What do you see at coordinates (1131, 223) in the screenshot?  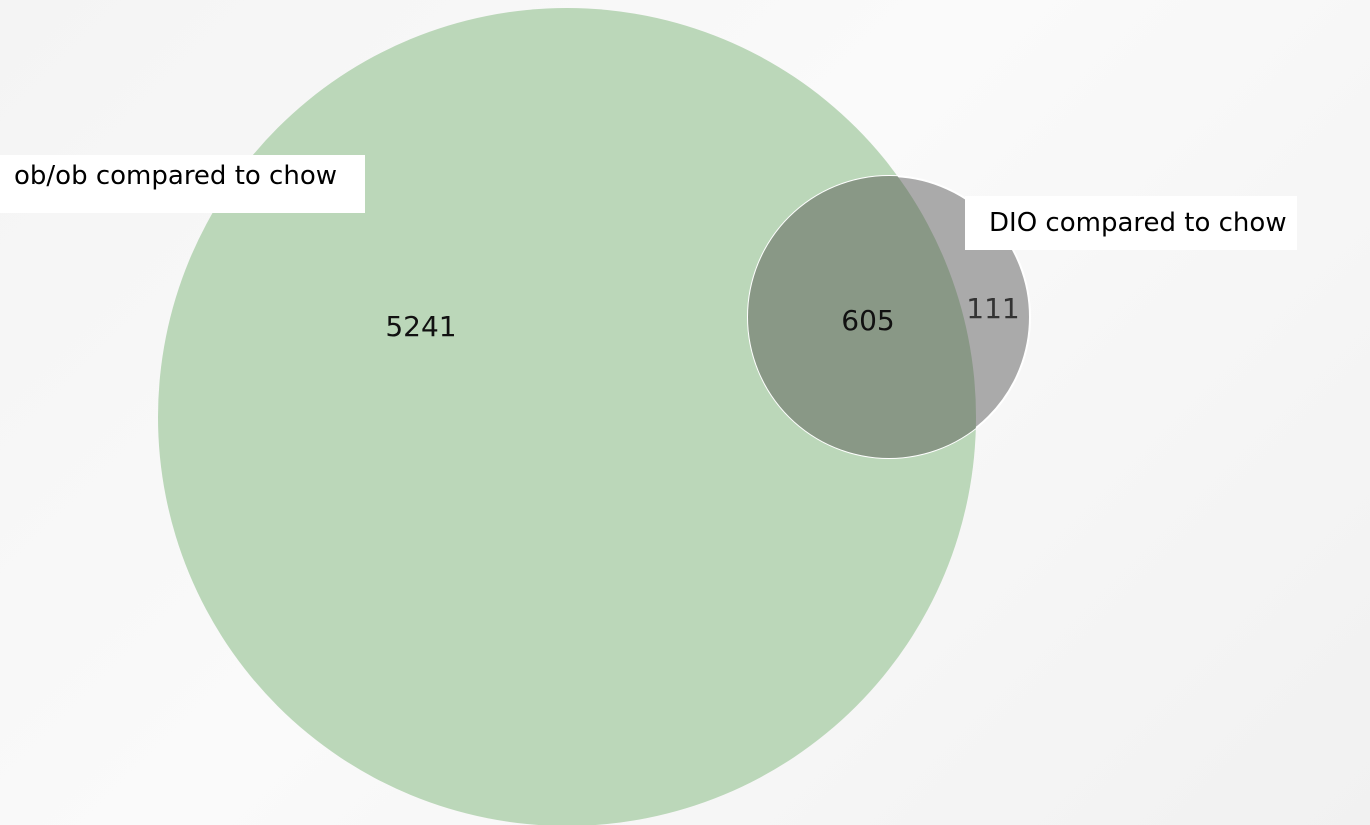 I see `set-b-label: DIO compared to chow` at bounding box center [1131, 223].